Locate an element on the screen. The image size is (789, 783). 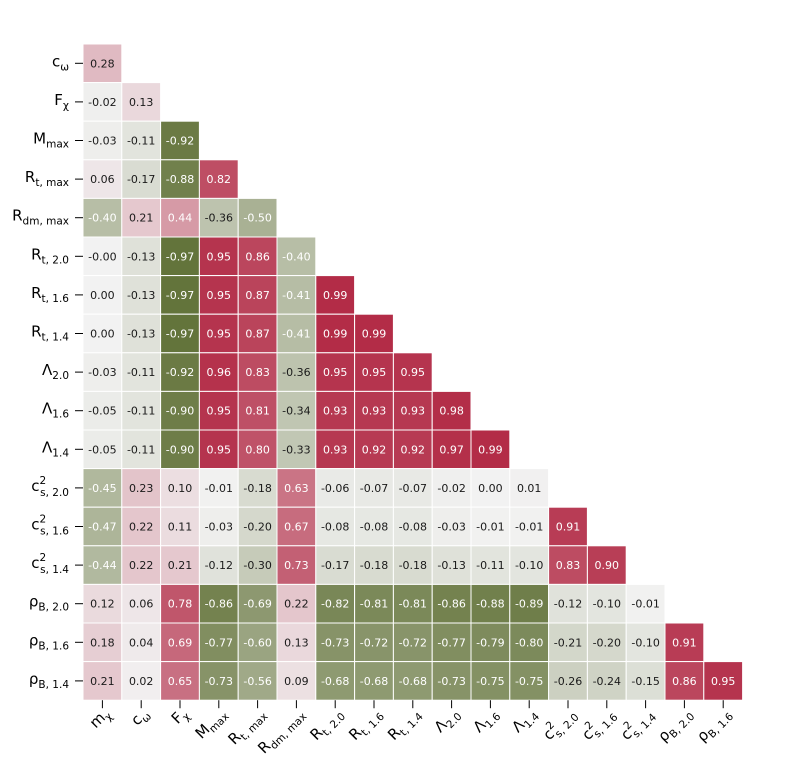
cell-value-label: -0.05 is located at coordinates (102, 449).